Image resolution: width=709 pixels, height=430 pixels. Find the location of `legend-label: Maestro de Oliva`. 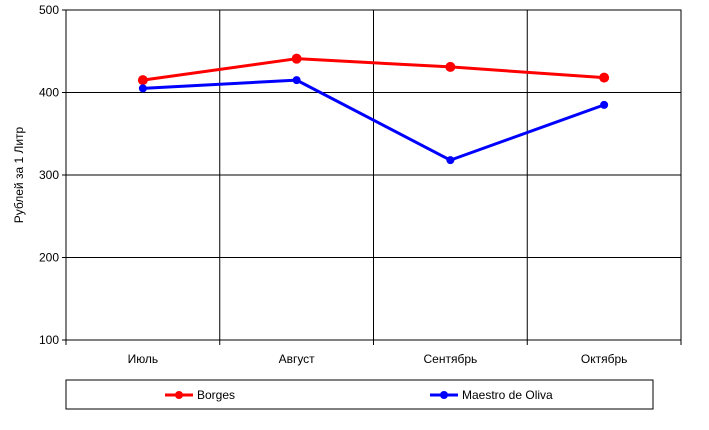

legend-label: Maestro de Oliva is located at coordinates (507, 395).